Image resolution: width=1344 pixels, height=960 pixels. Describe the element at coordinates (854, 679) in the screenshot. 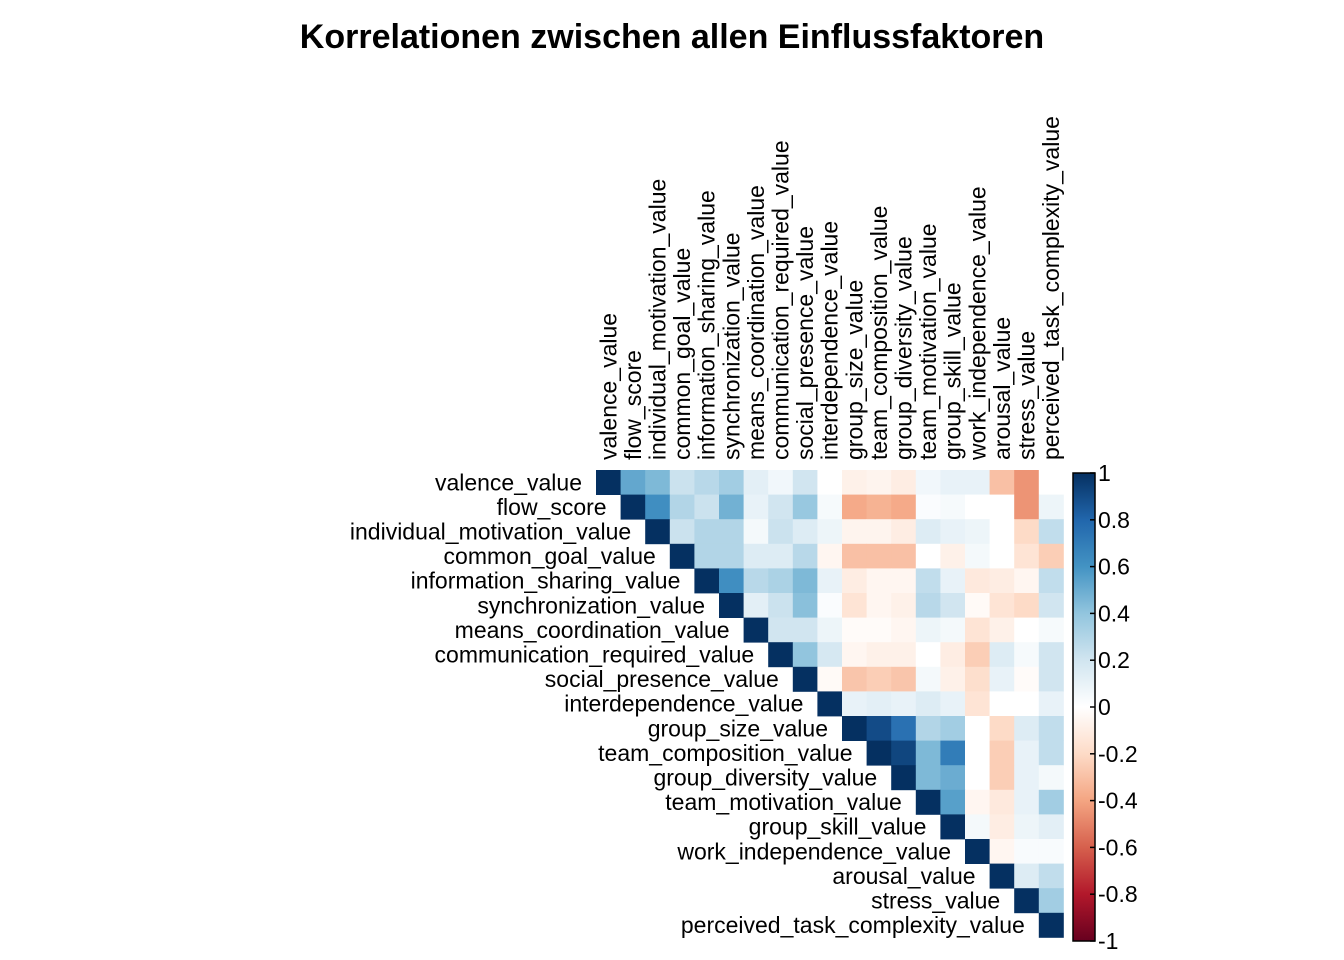

I see `heatmap-cell-social_presence_value-group_size_value` at that location.